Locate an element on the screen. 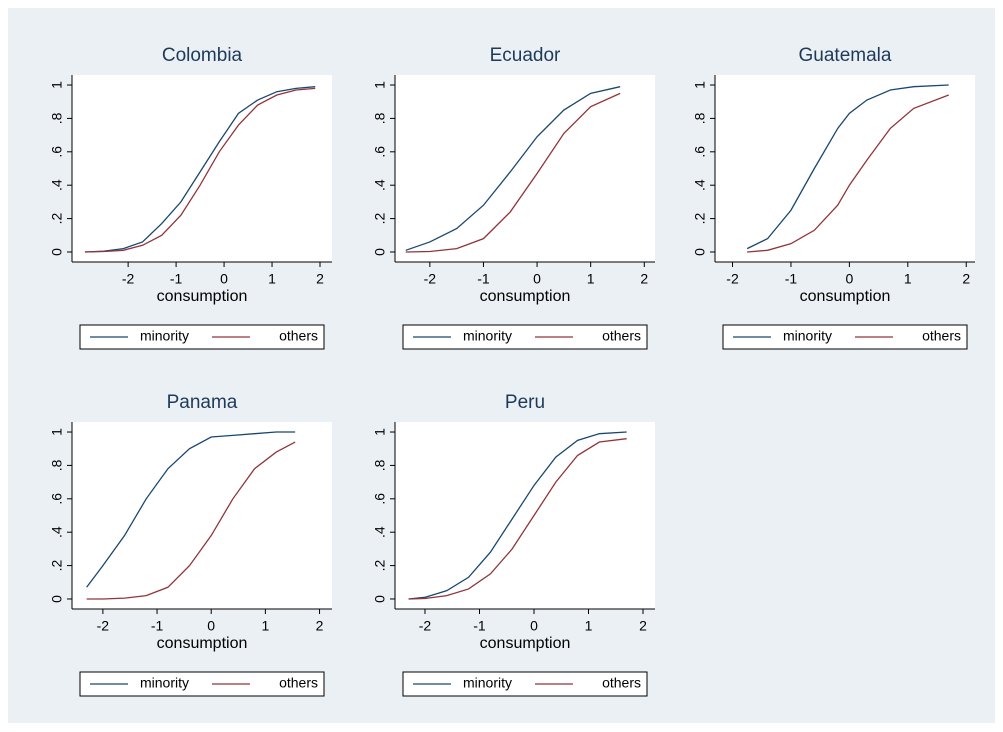 This screenshot has height=732, width=1003. panel-title: Colombia is located at coordinates (202, 55).